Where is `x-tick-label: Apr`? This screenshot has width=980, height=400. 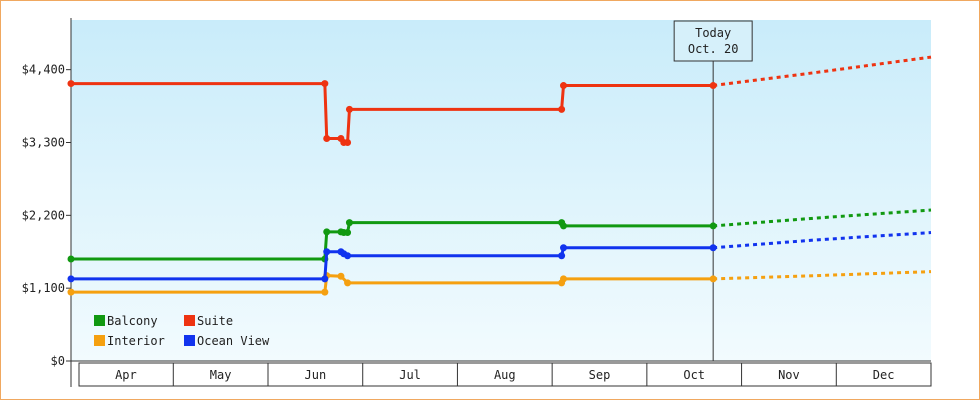
x-tick-label: Apr is located at coordinates (126, 375).